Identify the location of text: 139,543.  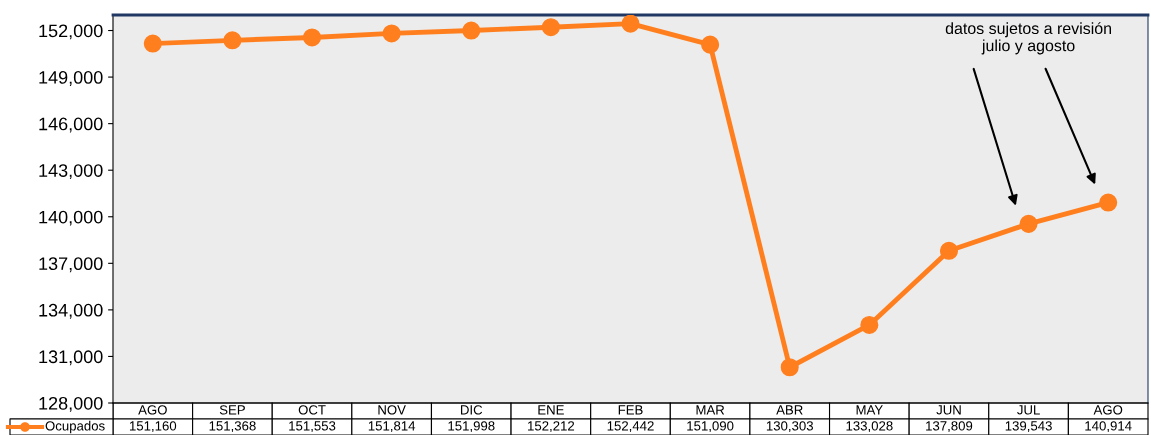
(1028, 427).